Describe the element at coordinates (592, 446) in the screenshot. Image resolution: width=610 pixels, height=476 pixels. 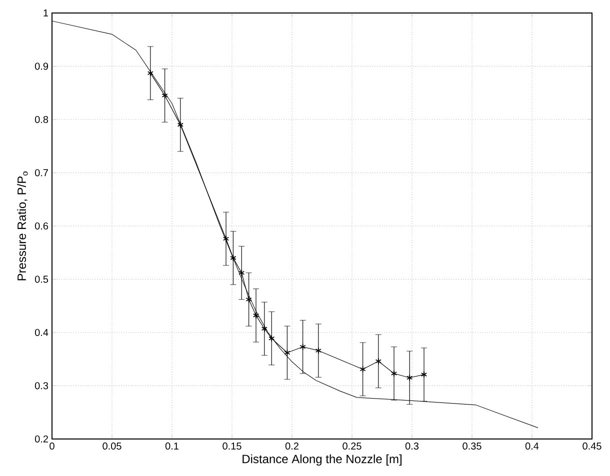
I see `x-tick-label: 0.45` at that location.